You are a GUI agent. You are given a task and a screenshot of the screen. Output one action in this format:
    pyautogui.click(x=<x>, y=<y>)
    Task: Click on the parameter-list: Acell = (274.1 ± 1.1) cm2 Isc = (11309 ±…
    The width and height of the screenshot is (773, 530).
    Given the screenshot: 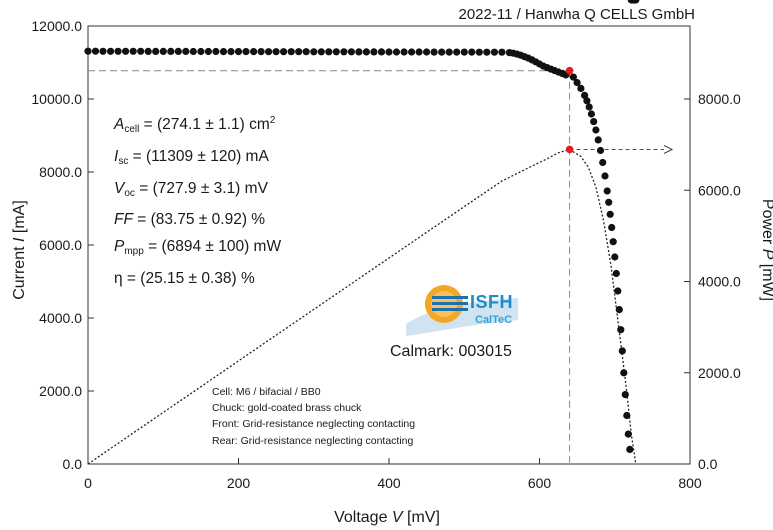 What is the action you would take?
    pyautogui.click(x=197, y=200)
    